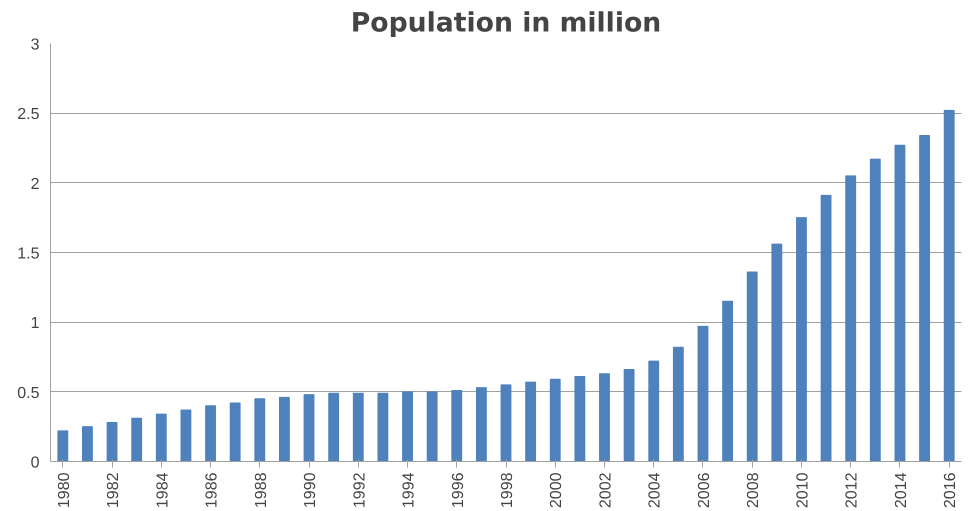  Describe the element at coordinates (212, 490) in the screenshot. I see `x-tick-label: 1986` at that location.